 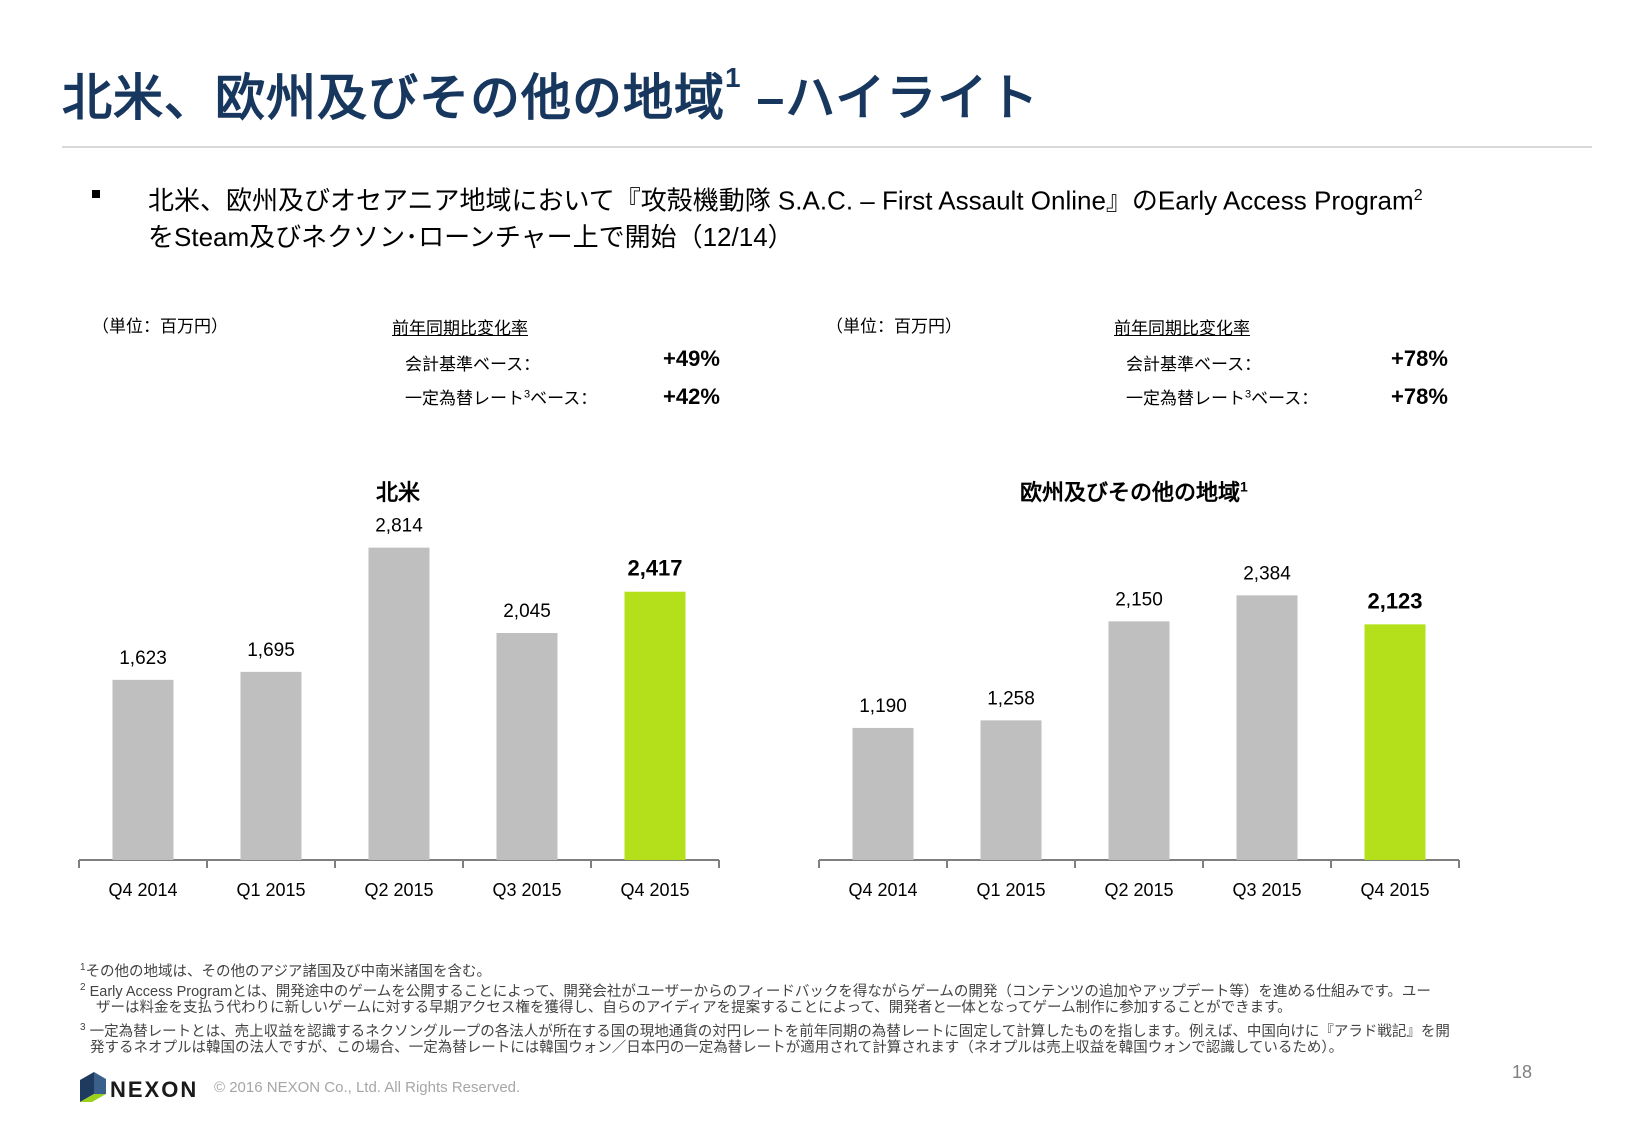 I want to click on page-number: 18, so click(x=1522, y=1072).